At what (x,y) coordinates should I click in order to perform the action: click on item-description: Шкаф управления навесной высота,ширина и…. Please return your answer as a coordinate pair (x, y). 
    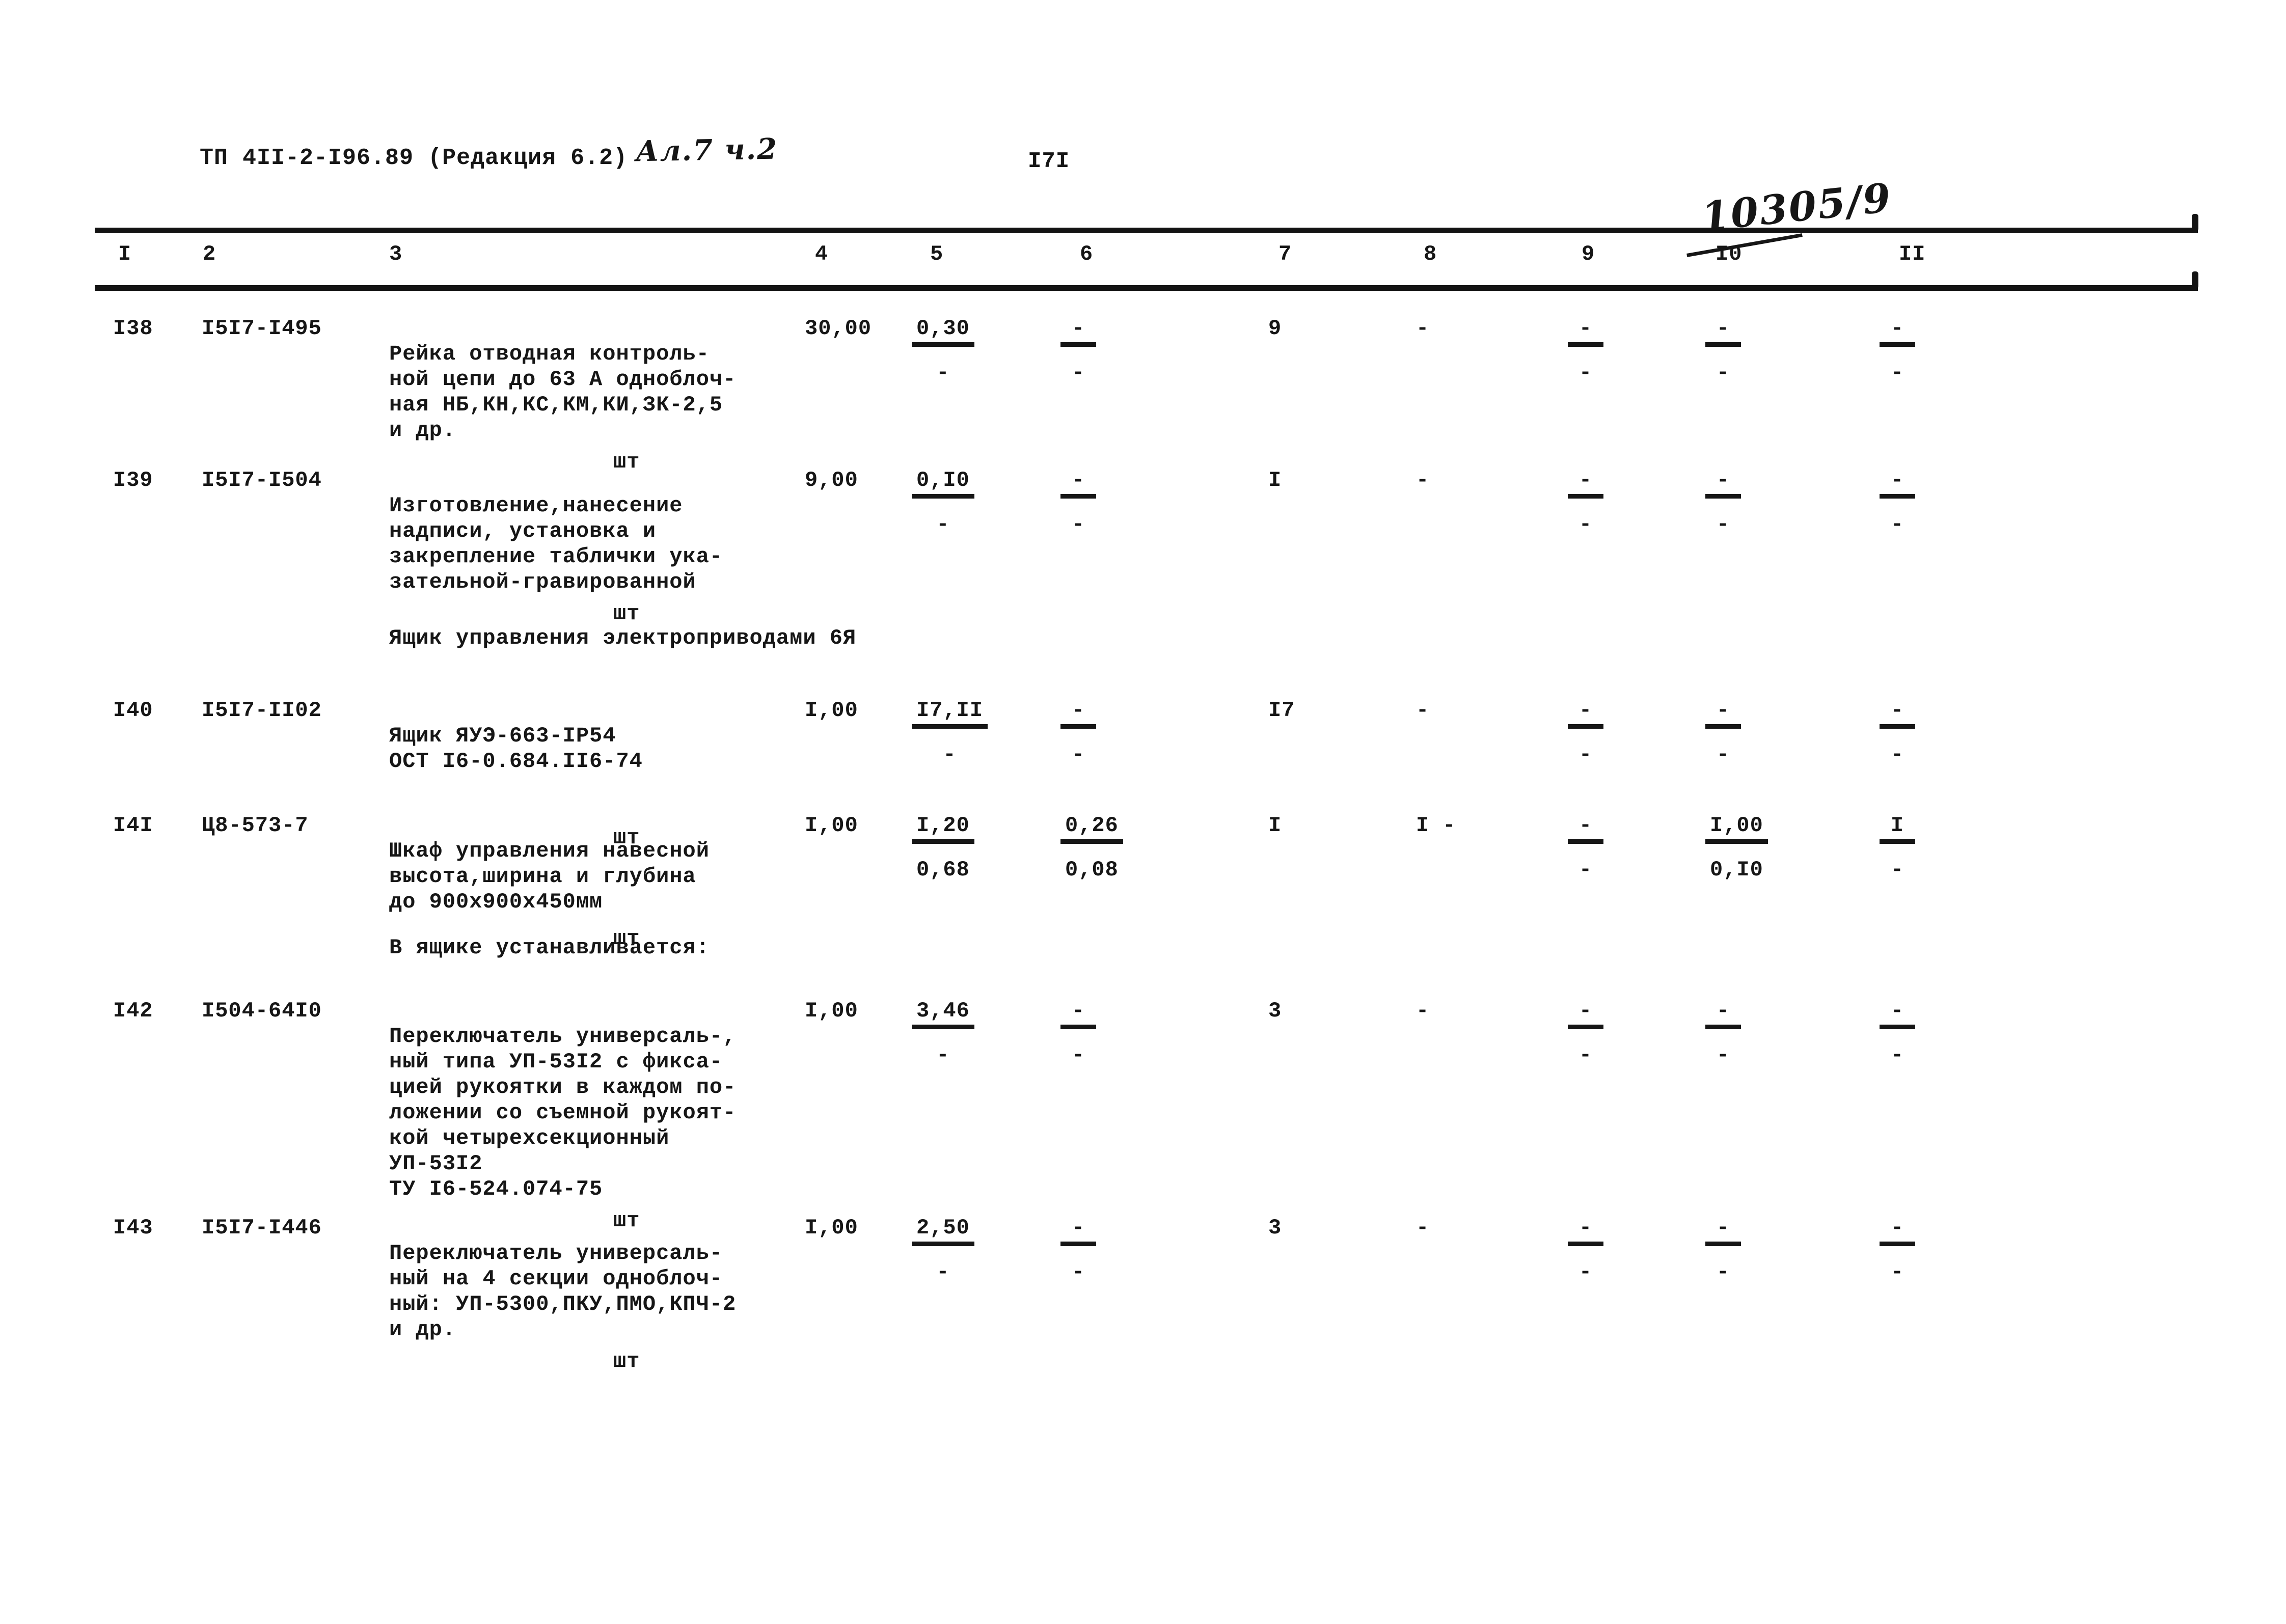
    Looking at the image, I should click on (603, 895).